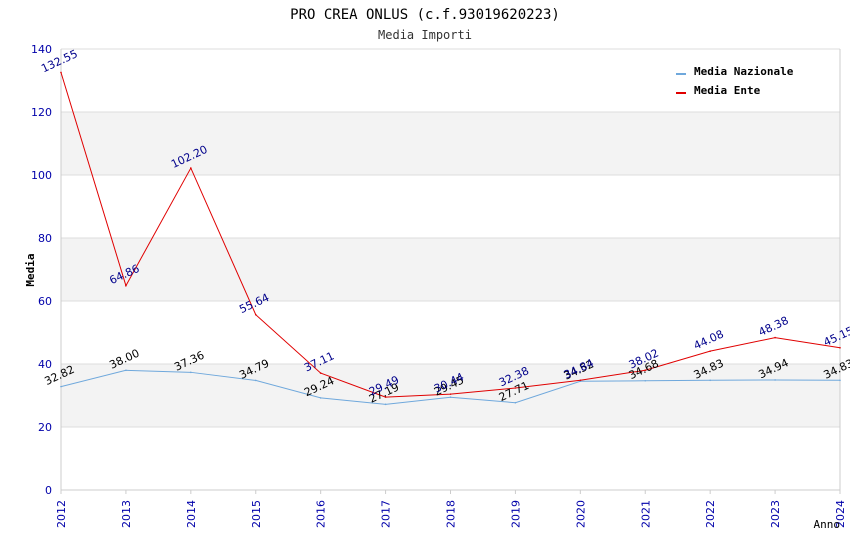  What do you see at coordinates (41, 49) in the screenshot?
I see `y-tick-label: 140` at bounding box center [41, 49].